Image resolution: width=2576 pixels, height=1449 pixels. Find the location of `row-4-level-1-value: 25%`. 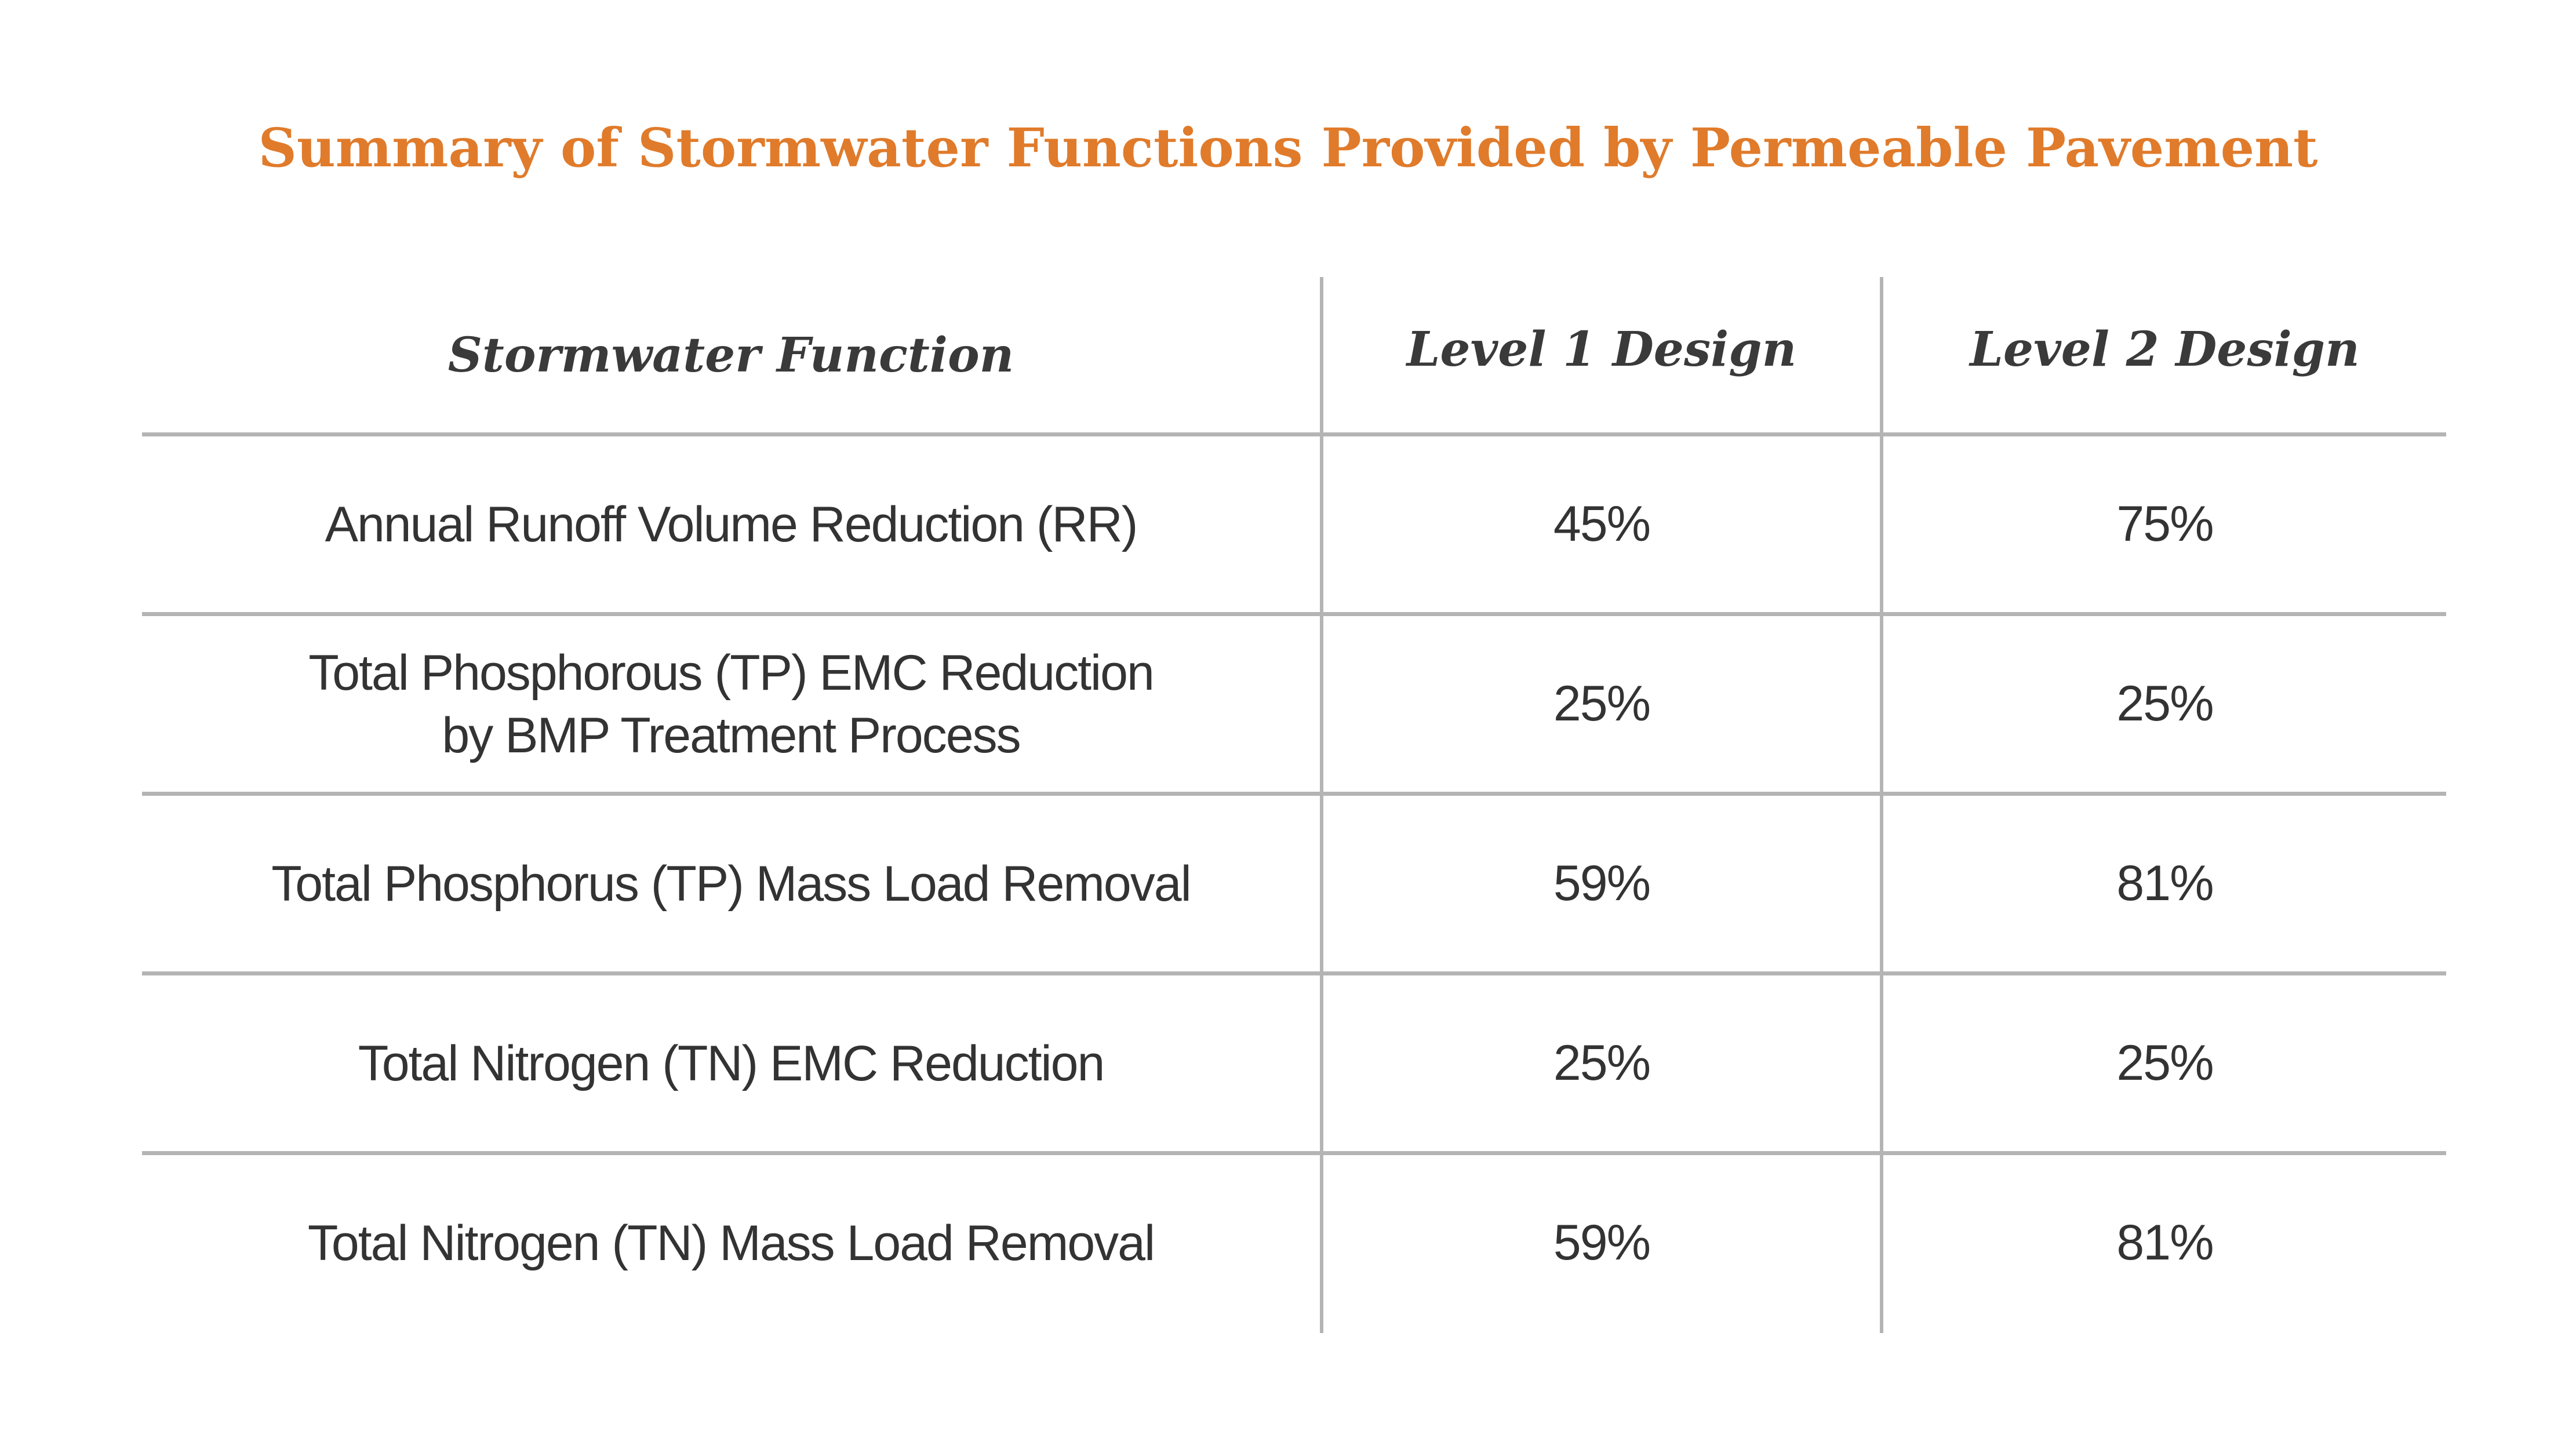

row-4-level-1-value: 25% is located at coordinates (1602, 1063).